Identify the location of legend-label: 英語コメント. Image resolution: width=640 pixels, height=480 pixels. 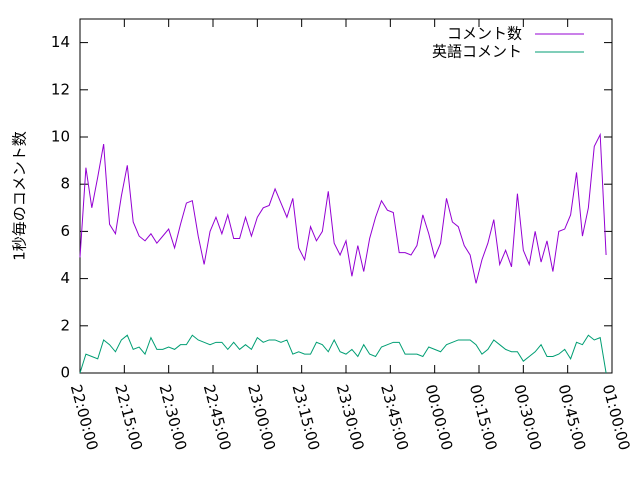
(477, 52).